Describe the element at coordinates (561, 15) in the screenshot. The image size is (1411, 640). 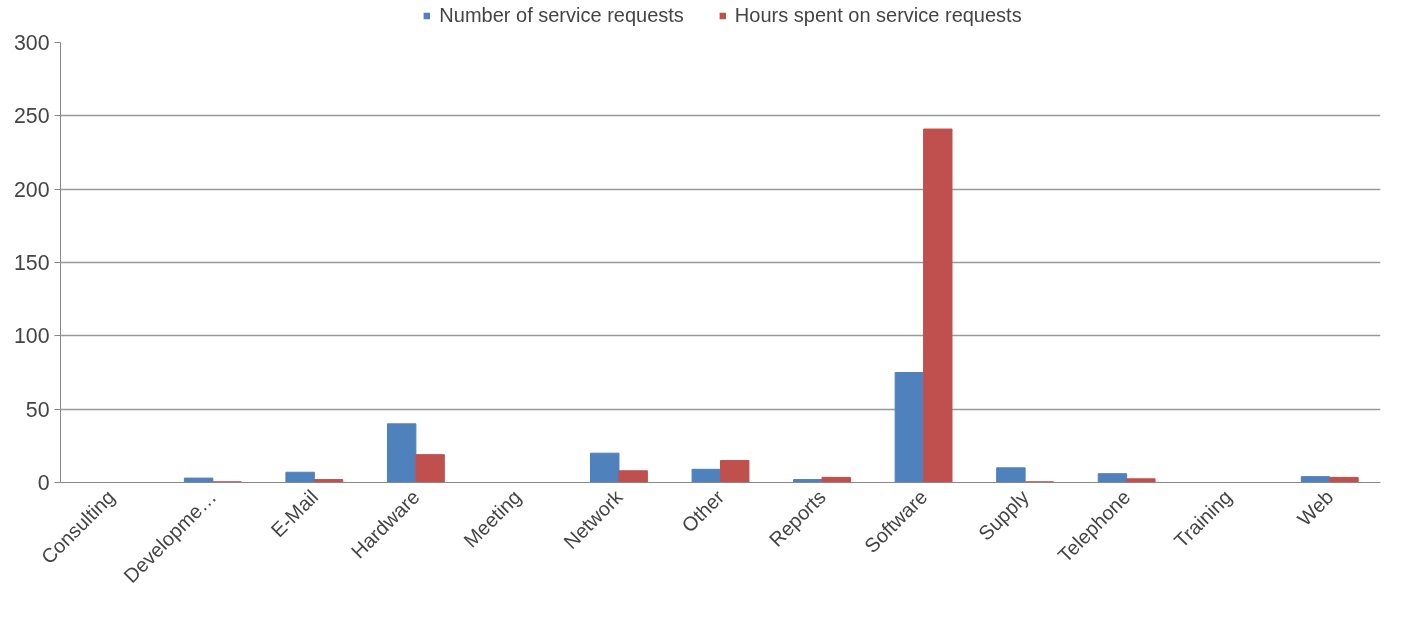
I see `legend-label: Number of service requests` at that location.